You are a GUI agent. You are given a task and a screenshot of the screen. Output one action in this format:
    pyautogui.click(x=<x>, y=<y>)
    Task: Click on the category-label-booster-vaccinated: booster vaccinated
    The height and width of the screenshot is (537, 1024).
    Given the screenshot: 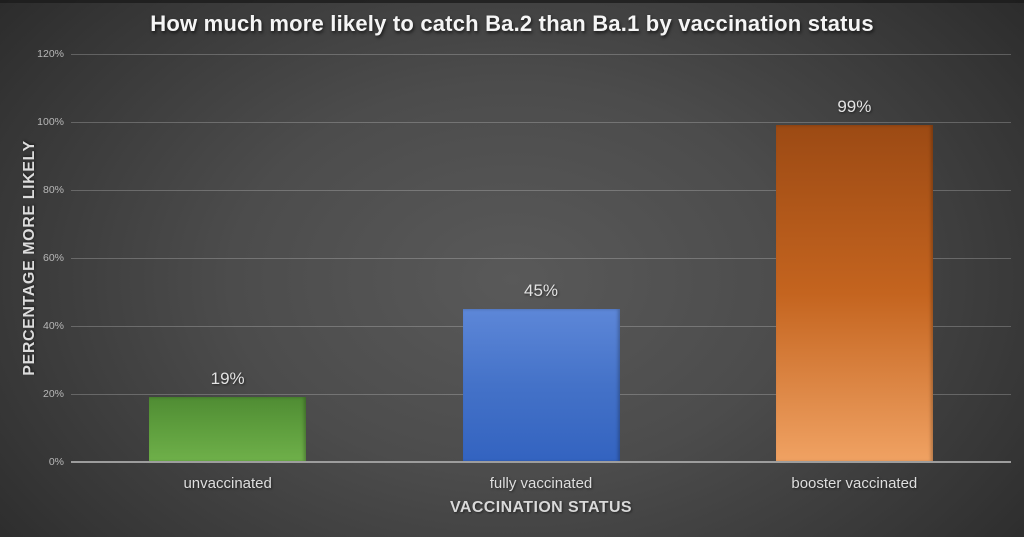 What is the action you would take?
    pyautogui.click(x=854, y=483)
    